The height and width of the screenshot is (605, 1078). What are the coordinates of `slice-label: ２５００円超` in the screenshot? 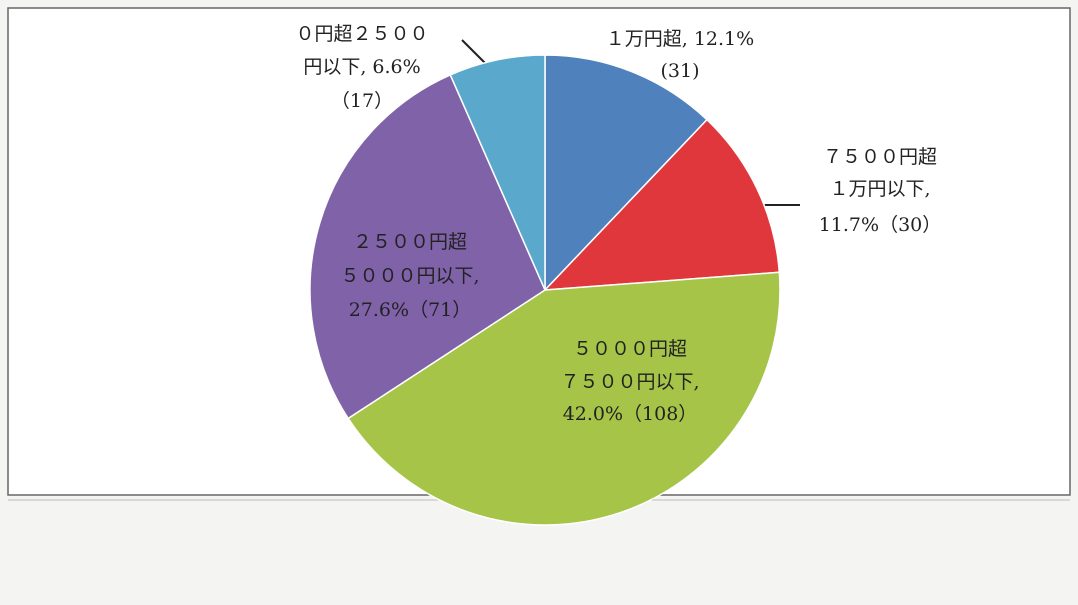 It's located at (410, 242).